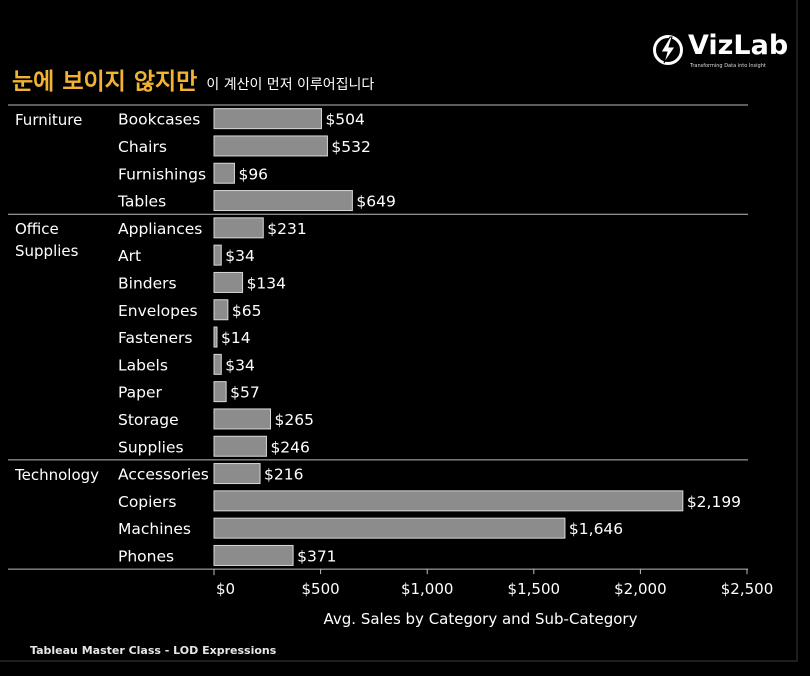 The image size is (810, 676). Describe the element at coordinates (105, 82) in the screenshot. I see `title-main: 눈에 보이지 않지만` at that location.